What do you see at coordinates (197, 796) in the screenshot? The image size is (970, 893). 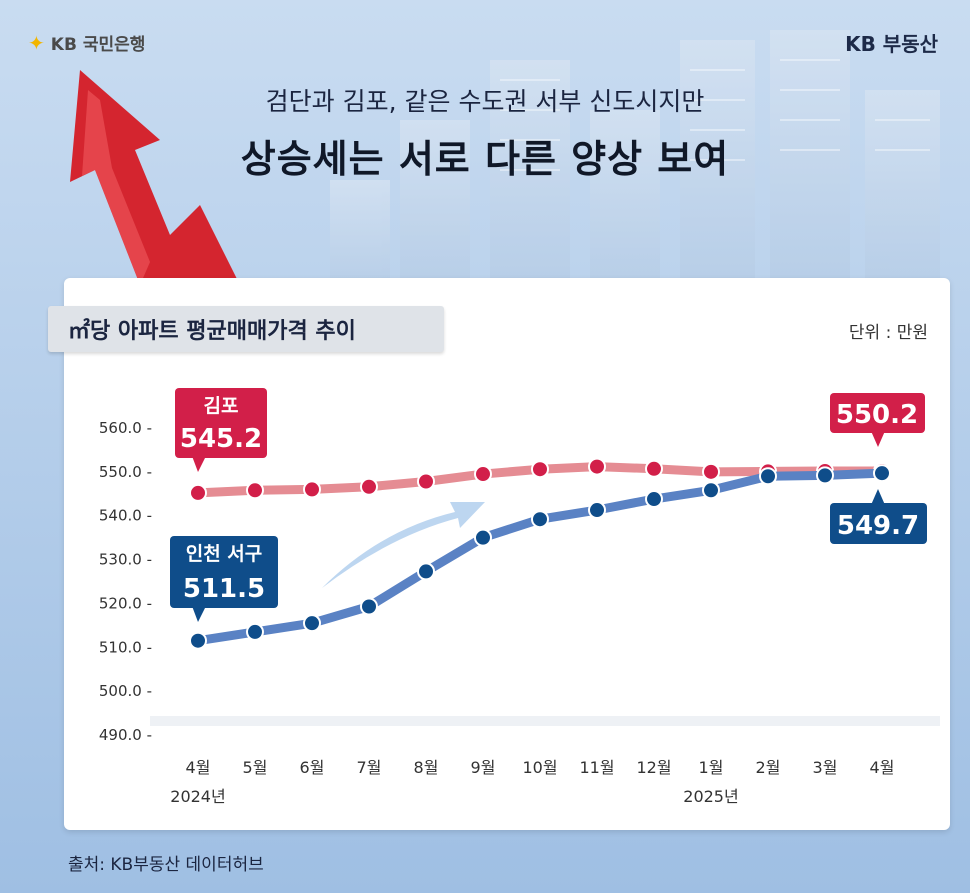 I see `year-label: 2024년` at bounding box center [197, 796].